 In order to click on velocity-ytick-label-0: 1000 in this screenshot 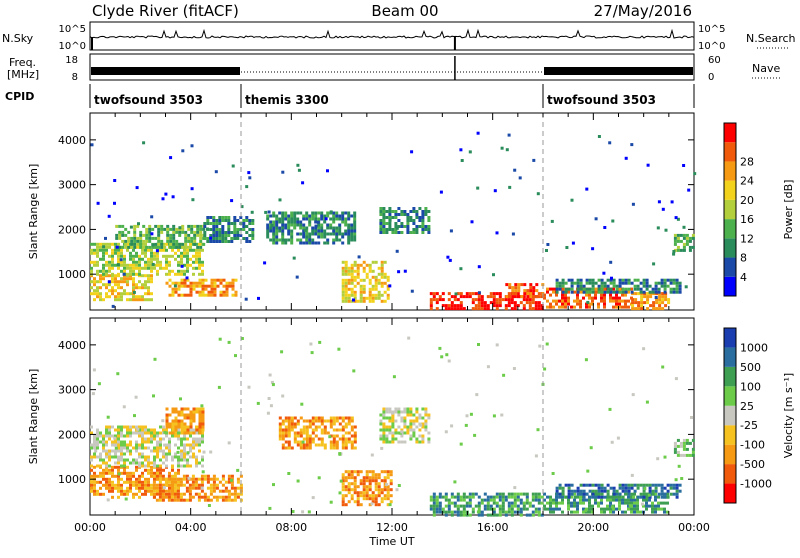, I will do `click(72, 479)`.